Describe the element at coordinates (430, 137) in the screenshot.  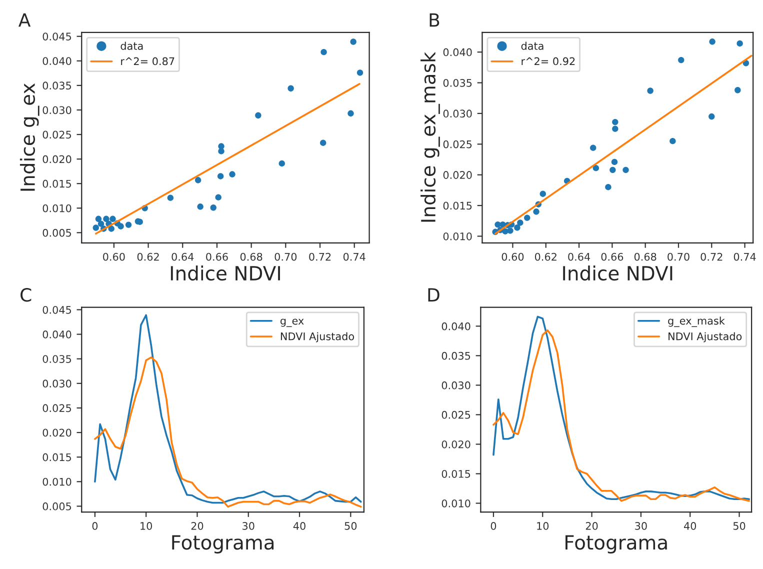
I see `y-axis-title: Indice g_ex_mask` at that location.